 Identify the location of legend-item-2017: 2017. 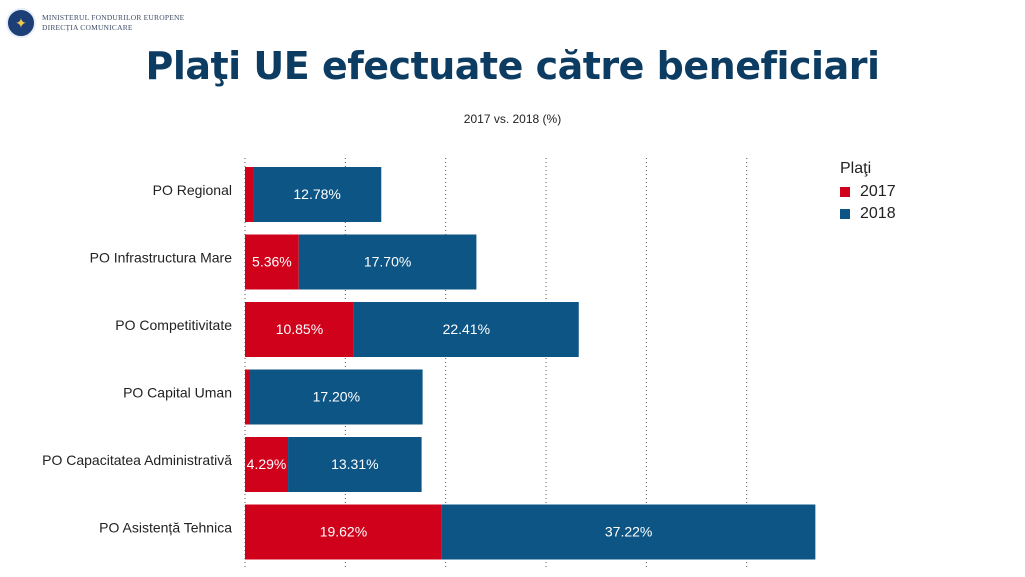
(868, 192).